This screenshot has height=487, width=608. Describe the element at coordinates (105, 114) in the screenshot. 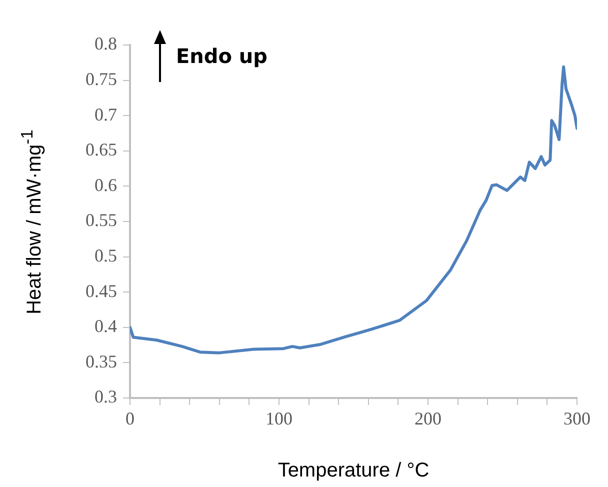

I see `y-tick-label: 0.7` at that location.